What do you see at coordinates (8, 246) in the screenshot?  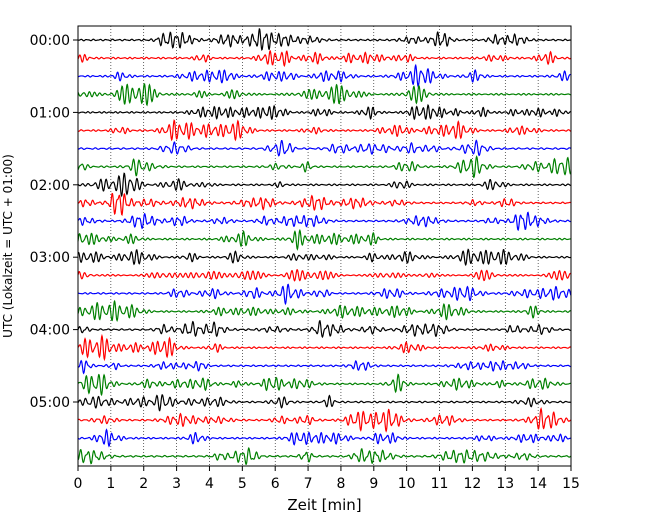 I see `y-axis-label: UTC (Lokalzeit = UTC + 01:00)` at bounding box center [8, 246].